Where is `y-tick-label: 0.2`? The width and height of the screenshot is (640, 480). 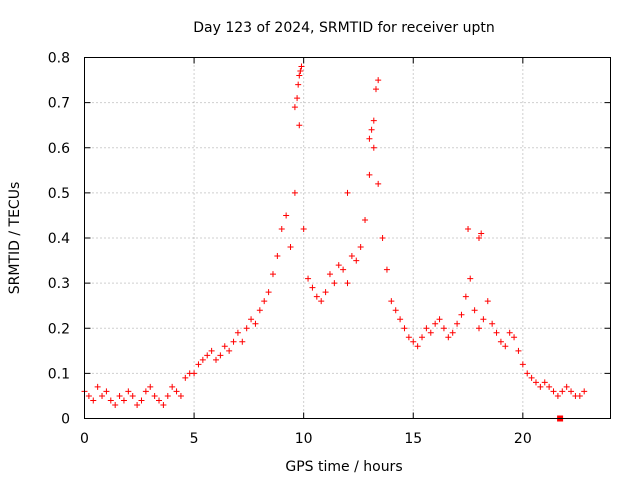 y-tick-label: 0.2 is located at coordinates (59, 329).